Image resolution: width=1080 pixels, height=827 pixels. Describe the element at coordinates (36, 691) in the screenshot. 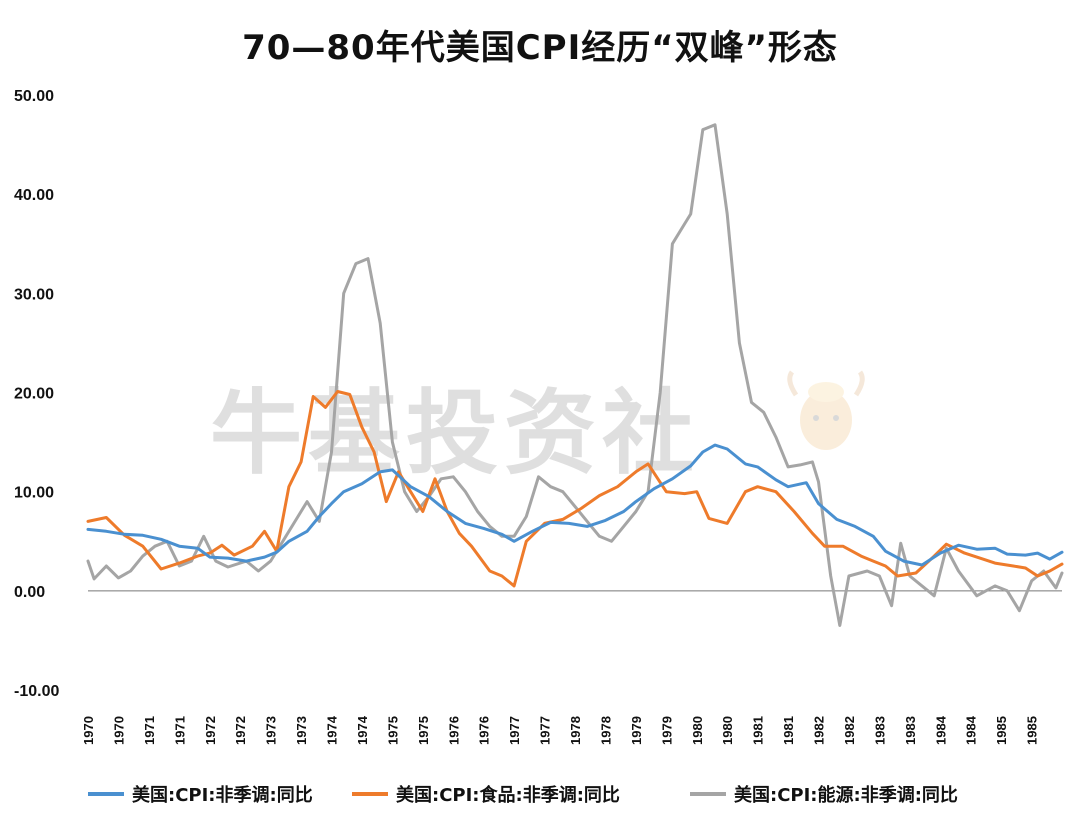

I see `y-tick-label: -10.00` at that location.